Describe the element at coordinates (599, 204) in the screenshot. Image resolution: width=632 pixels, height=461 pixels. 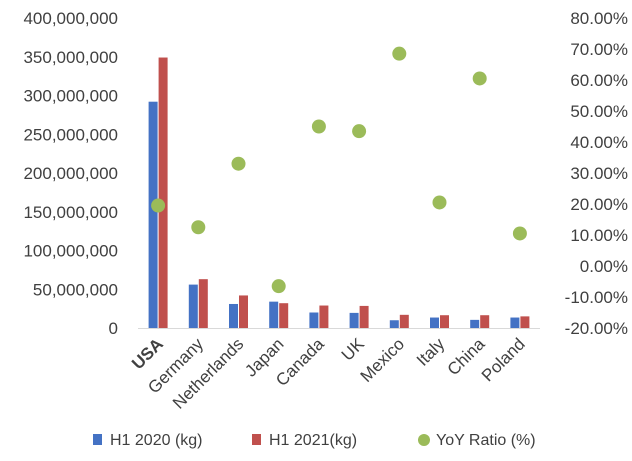
I see `right-axis-tick-label: 20.00%` at that location.